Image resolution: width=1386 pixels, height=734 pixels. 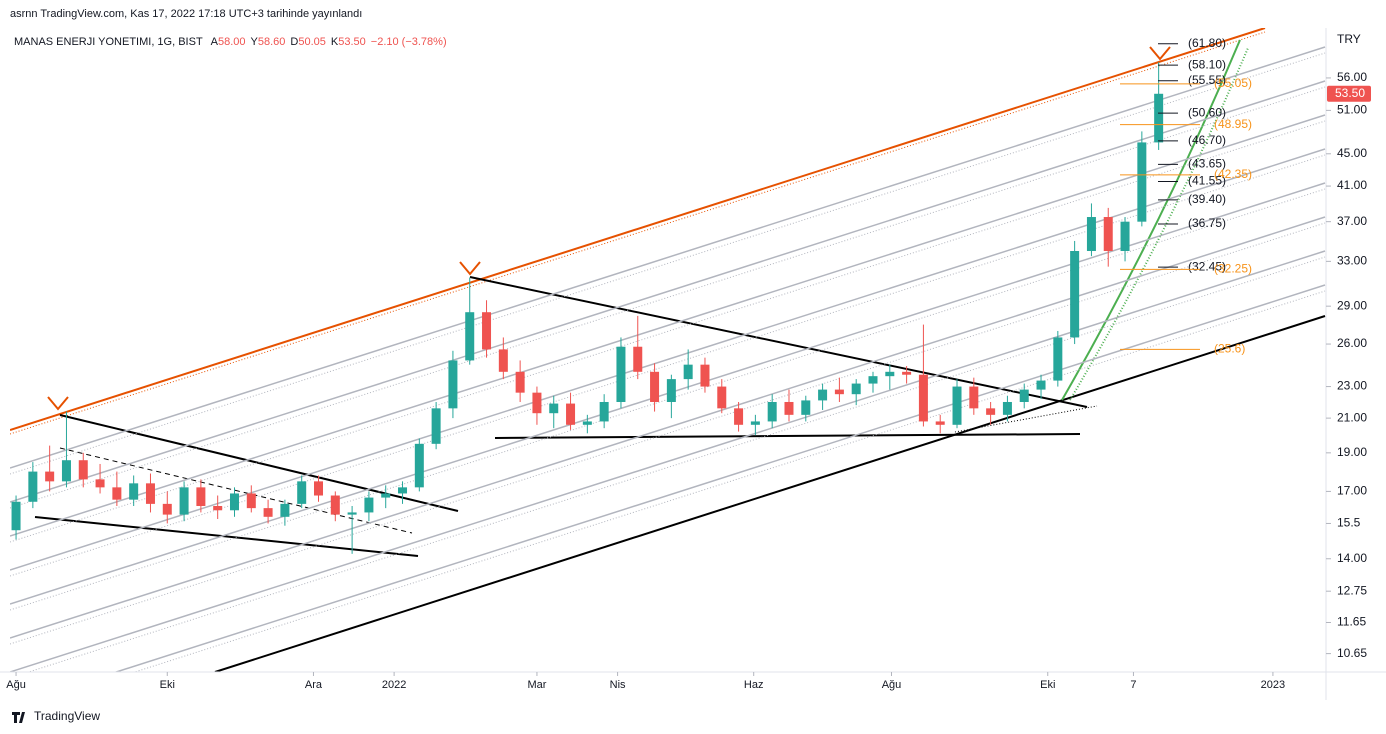 I want to click on y-tick-label: 15.5, so click(x=1349, y=523).